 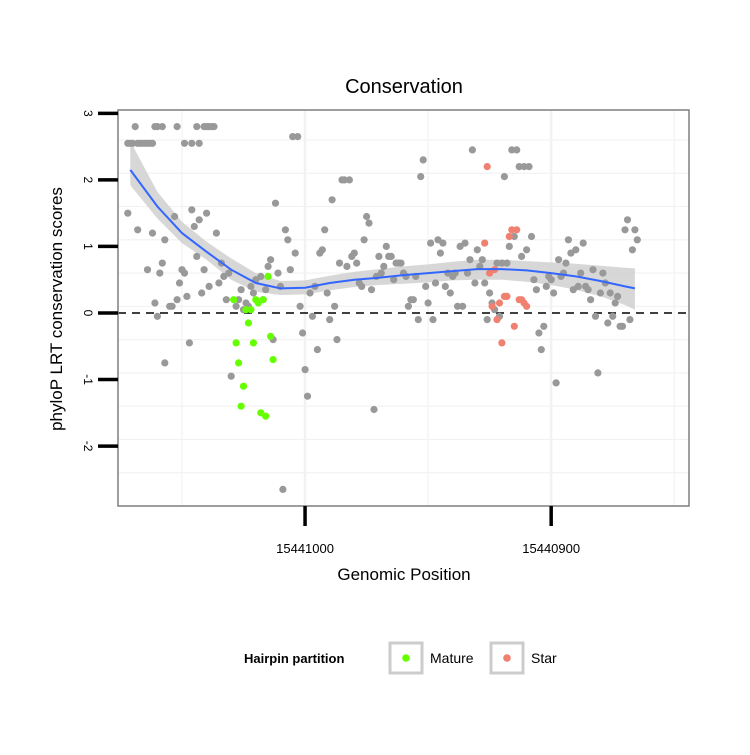 I want to click on y-tick-label: 2, so click(x=88, y=180).